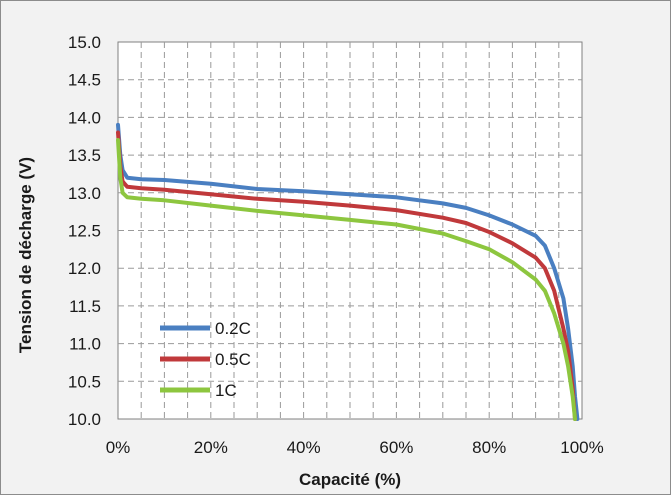 The width and height of the screenshot is (671, 499). I want to click on y-tick-label: 13.0, so click(84, 193).